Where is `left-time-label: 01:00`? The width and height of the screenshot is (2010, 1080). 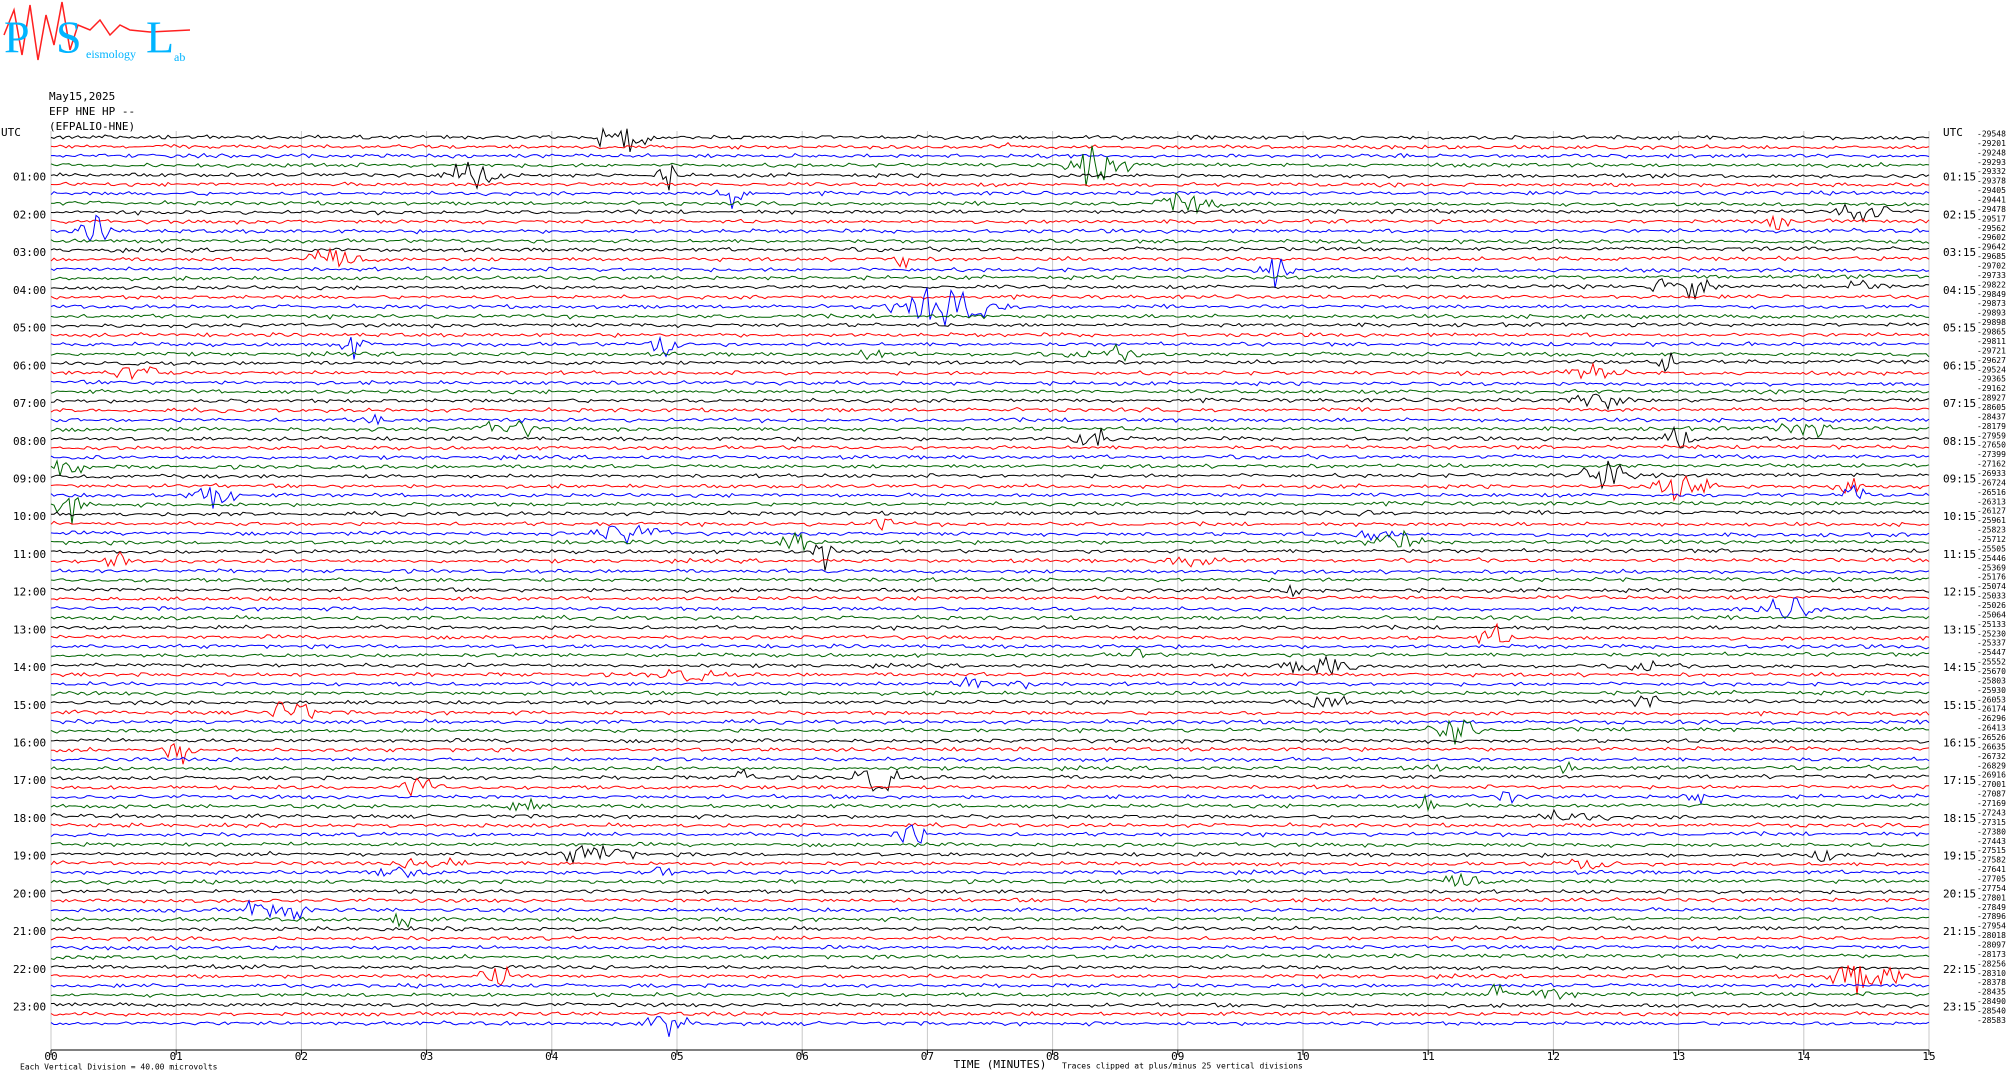 left-time-label: 01:00 is located at coordinates (29, 177).